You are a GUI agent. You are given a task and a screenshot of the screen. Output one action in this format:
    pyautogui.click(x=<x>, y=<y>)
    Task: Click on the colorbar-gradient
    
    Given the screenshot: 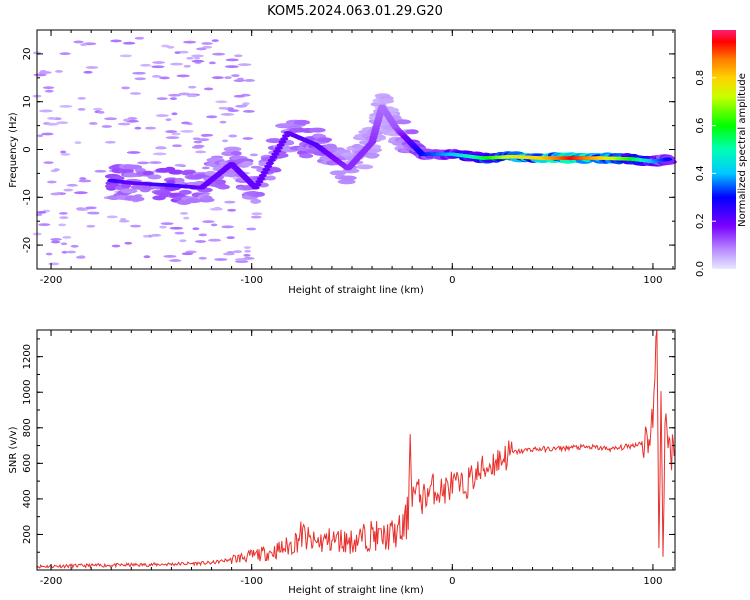 What is the action you would take?
    pyautogui.click(x=724, y=149)
    